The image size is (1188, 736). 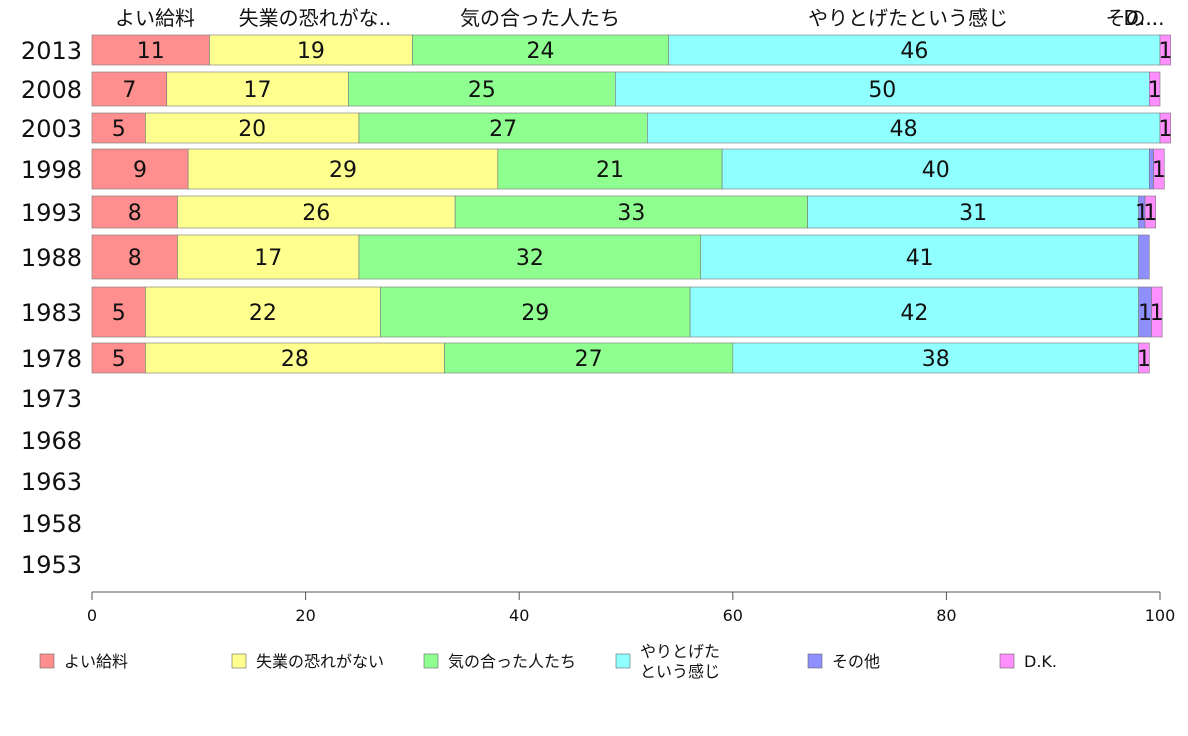 I want to click on legend-label: その他, so click(x=856, y=661).